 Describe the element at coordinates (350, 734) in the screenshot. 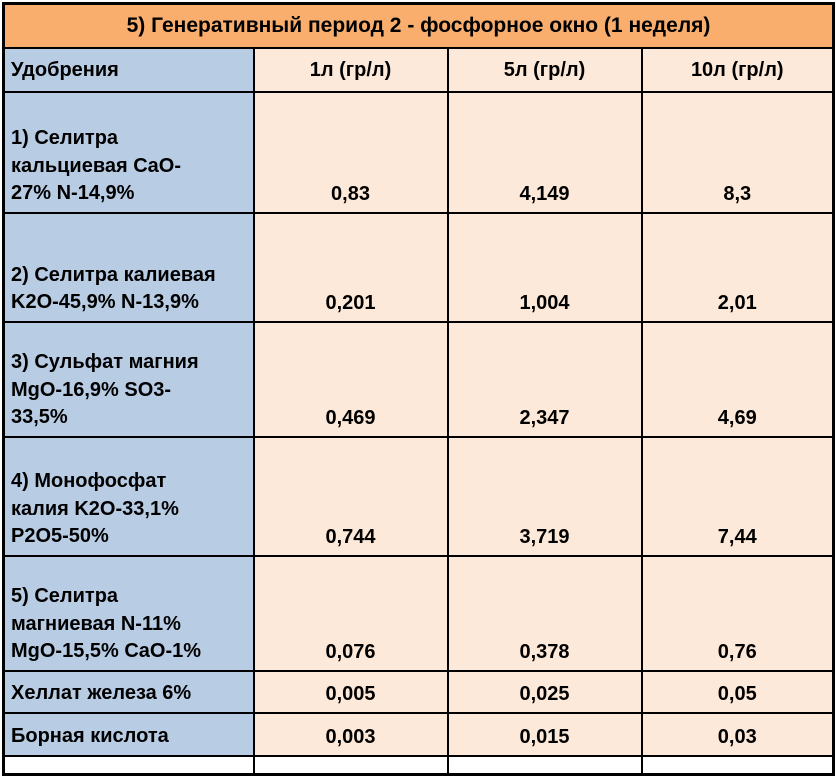

I see `value-cell-1l: 0,003` at that location.